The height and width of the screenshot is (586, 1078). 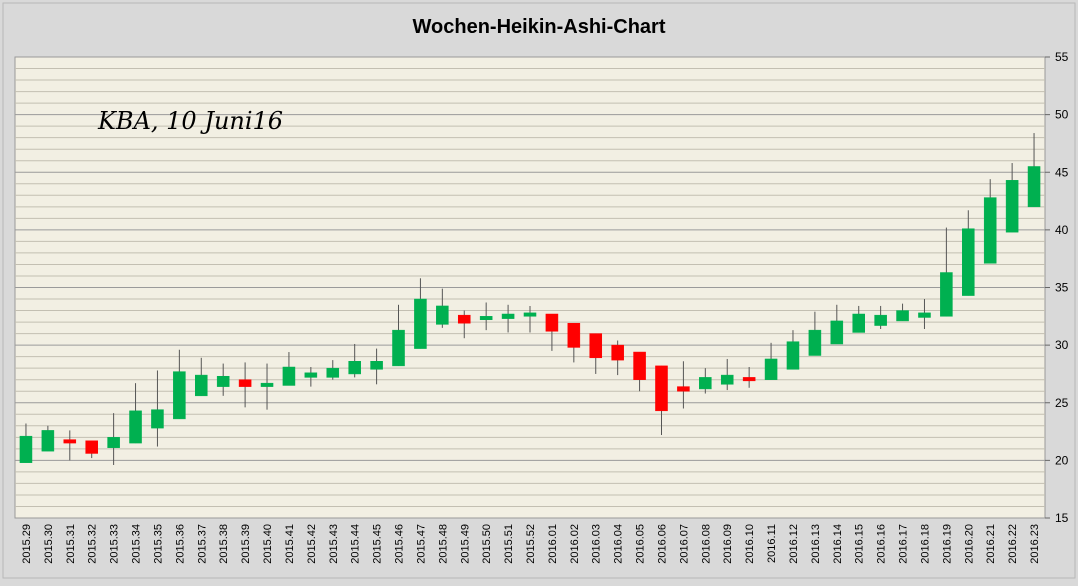 I want to click on x-tick-label: 2016.20, so click(x=969, y=544).